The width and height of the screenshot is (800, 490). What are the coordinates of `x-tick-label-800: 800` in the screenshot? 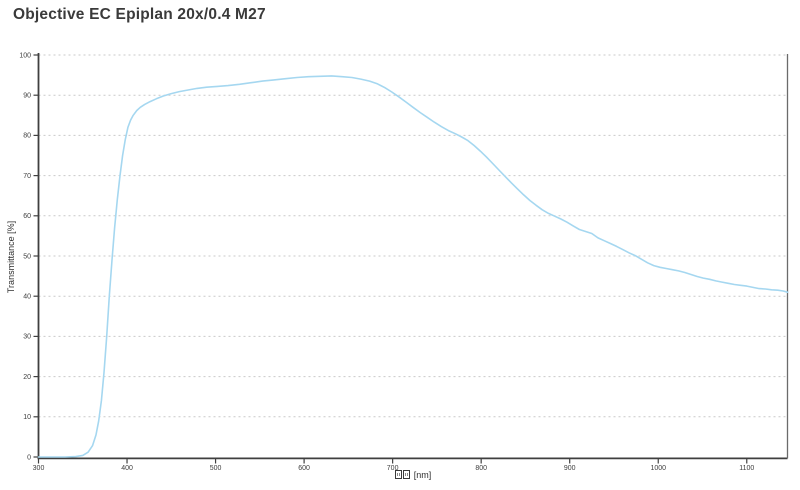 It's located at (481, 468).